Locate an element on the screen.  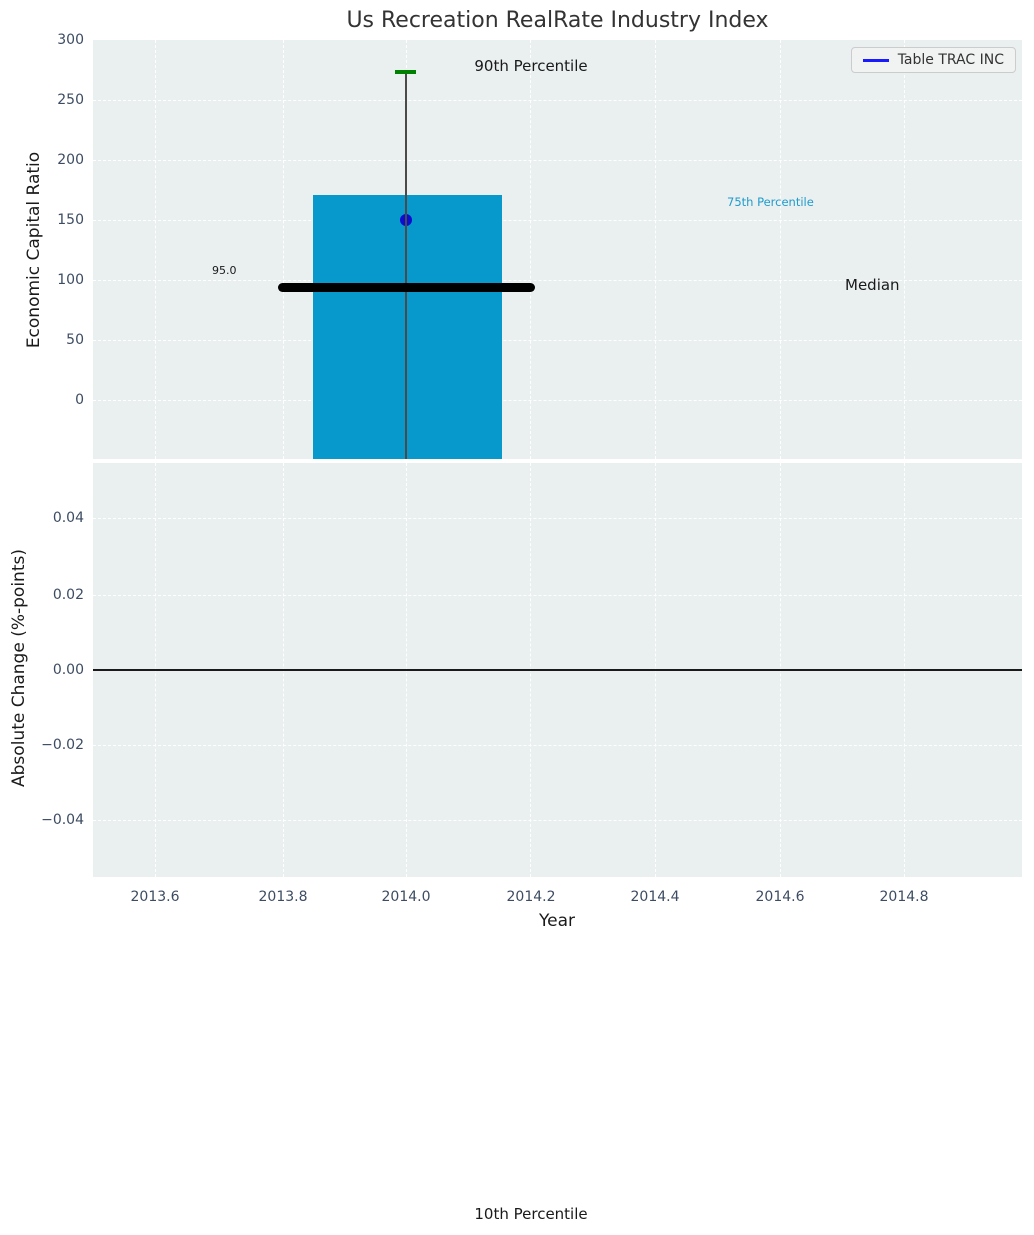
p75-annotation: 75th Percentile is located at coordinates (770, 202).